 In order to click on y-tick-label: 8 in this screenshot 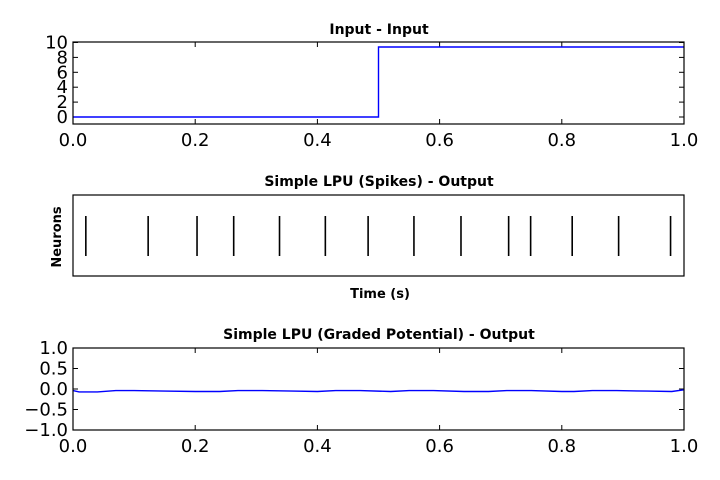, I will do `click(62, 57)`.